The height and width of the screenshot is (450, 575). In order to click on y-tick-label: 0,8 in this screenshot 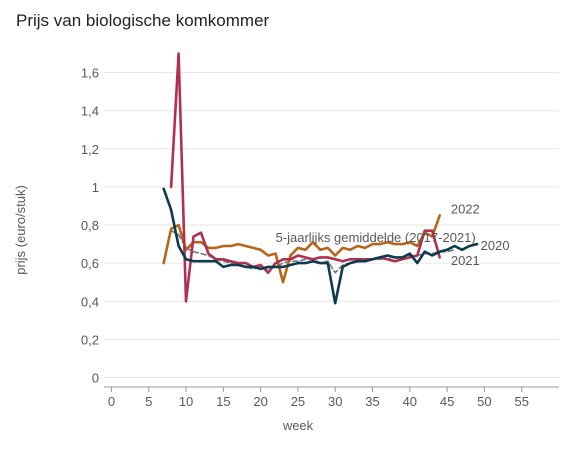, I will do `click(90, 225)`.